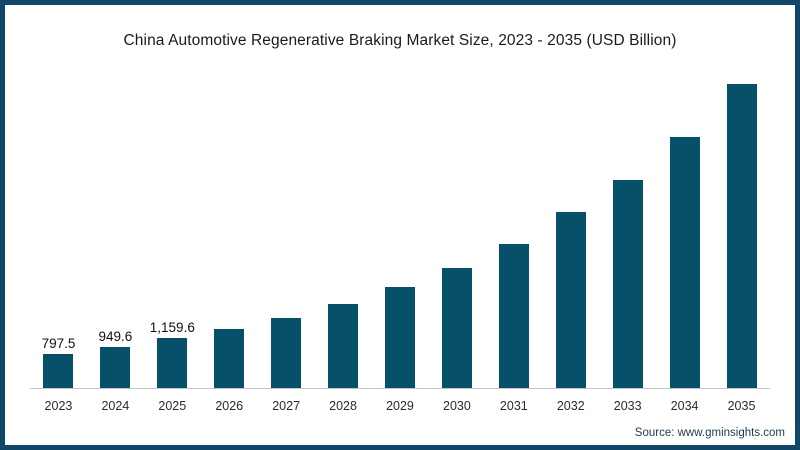  I want to click on bar-column-2024: 949.6, so click(115, 358).